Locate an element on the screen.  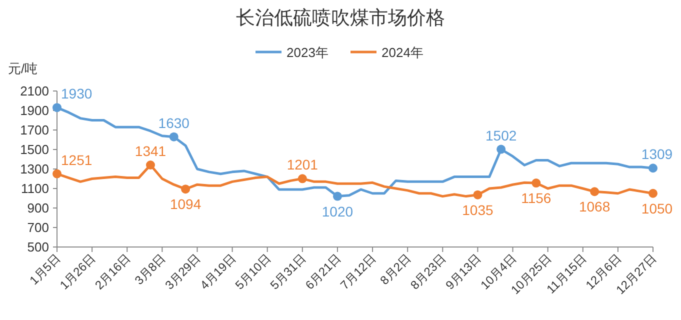
y-tick-label: 1500 is located at coordinates (34, 149).